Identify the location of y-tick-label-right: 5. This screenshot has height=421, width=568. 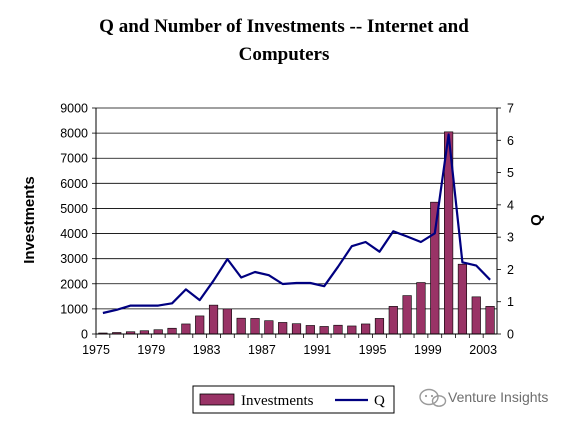
(510, 173).